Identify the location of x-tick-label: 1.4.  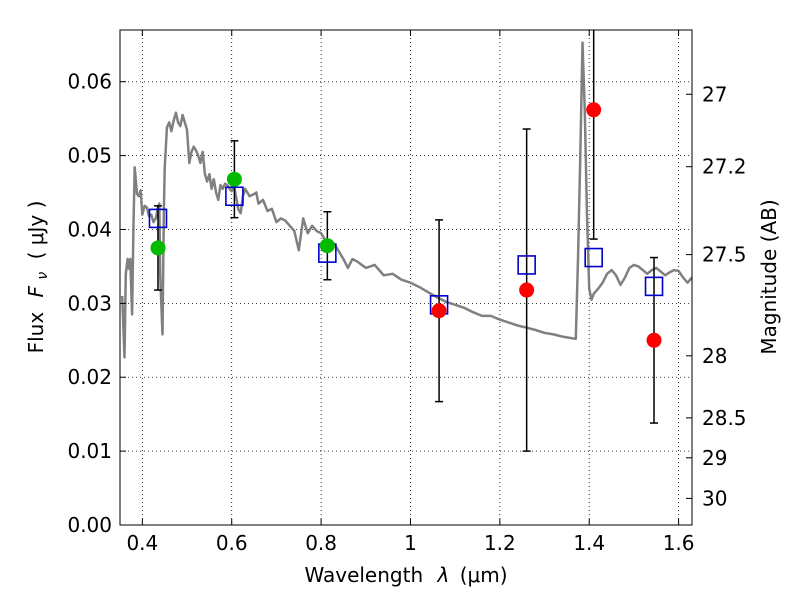
(589, 543).